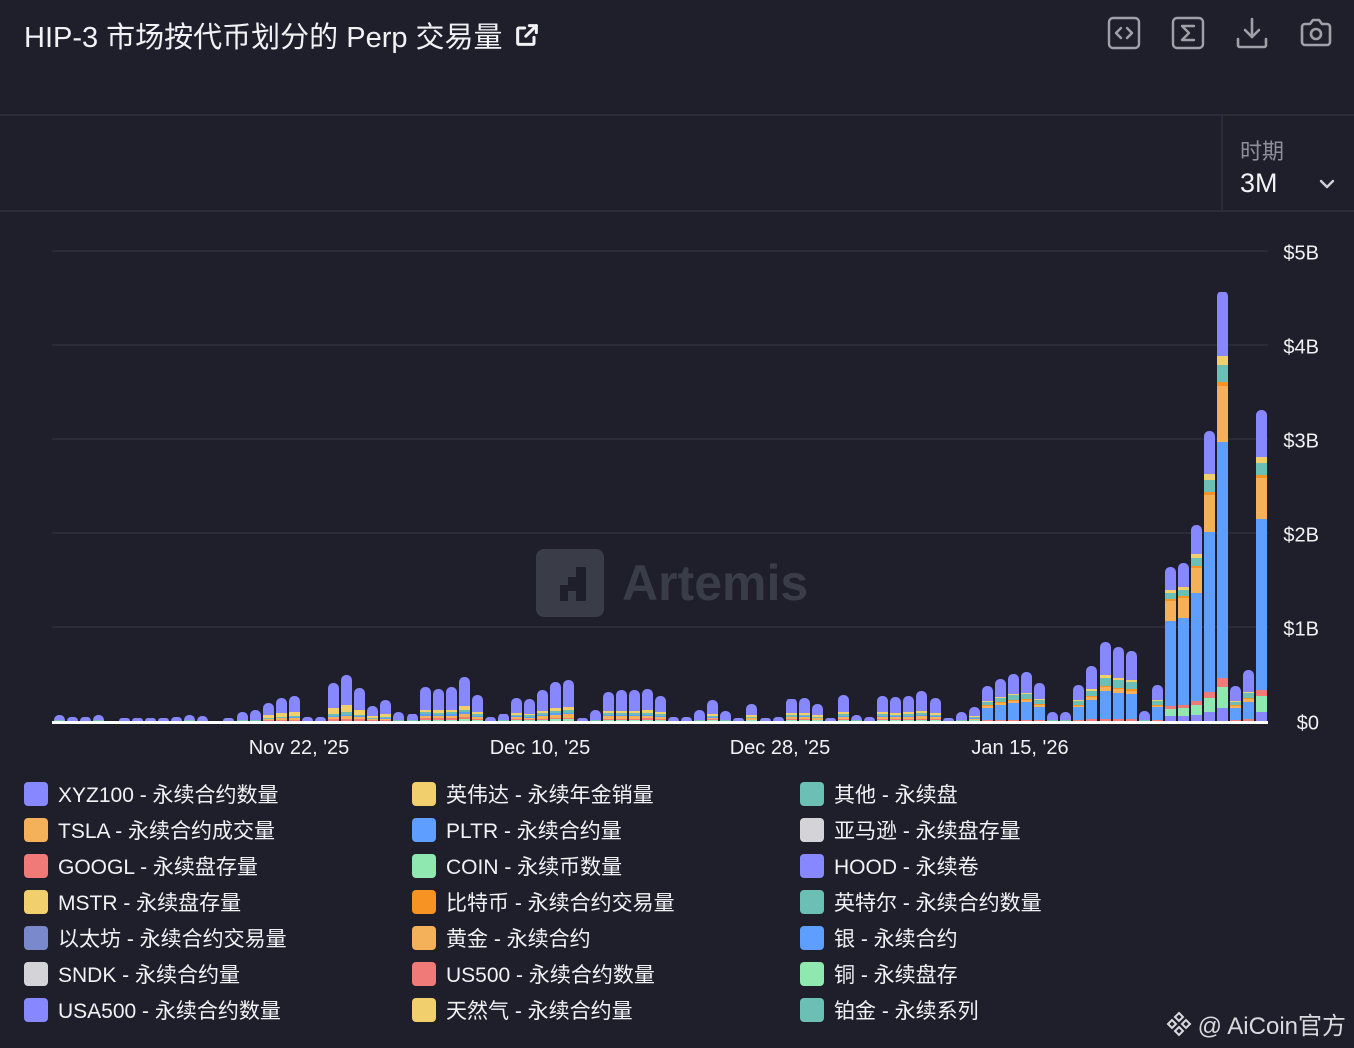 The image size is (1354, 1048). Describe the element at coordinates (1252, 33) in the screenshot. I see `download-button` at that location.